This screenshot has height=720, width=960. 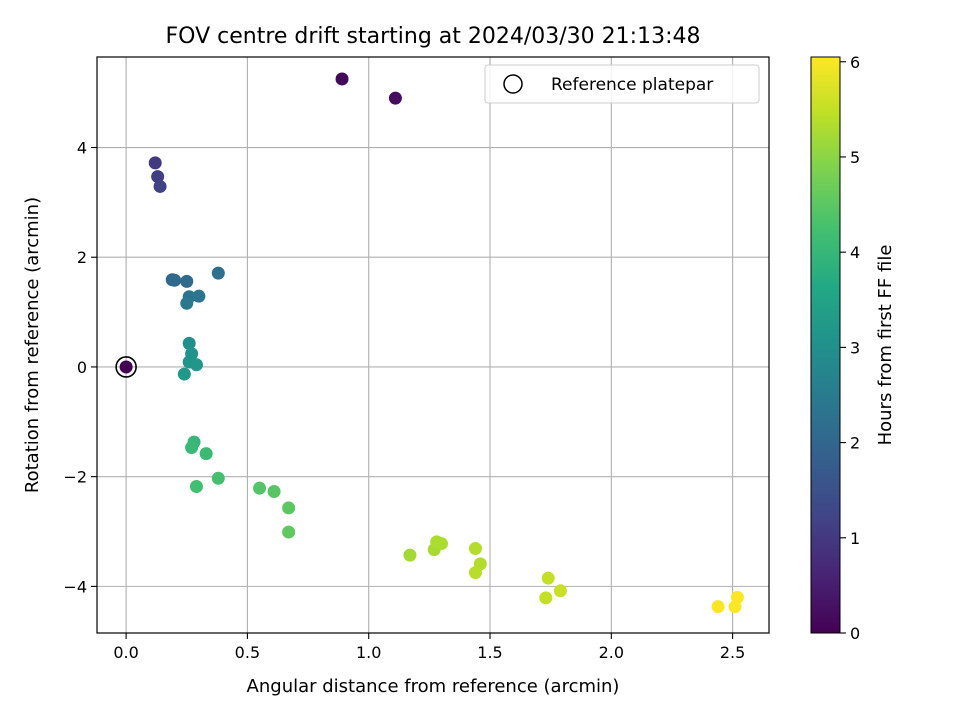 I want to click on x-tick-label: 2.5, so click(x=732, y=652).